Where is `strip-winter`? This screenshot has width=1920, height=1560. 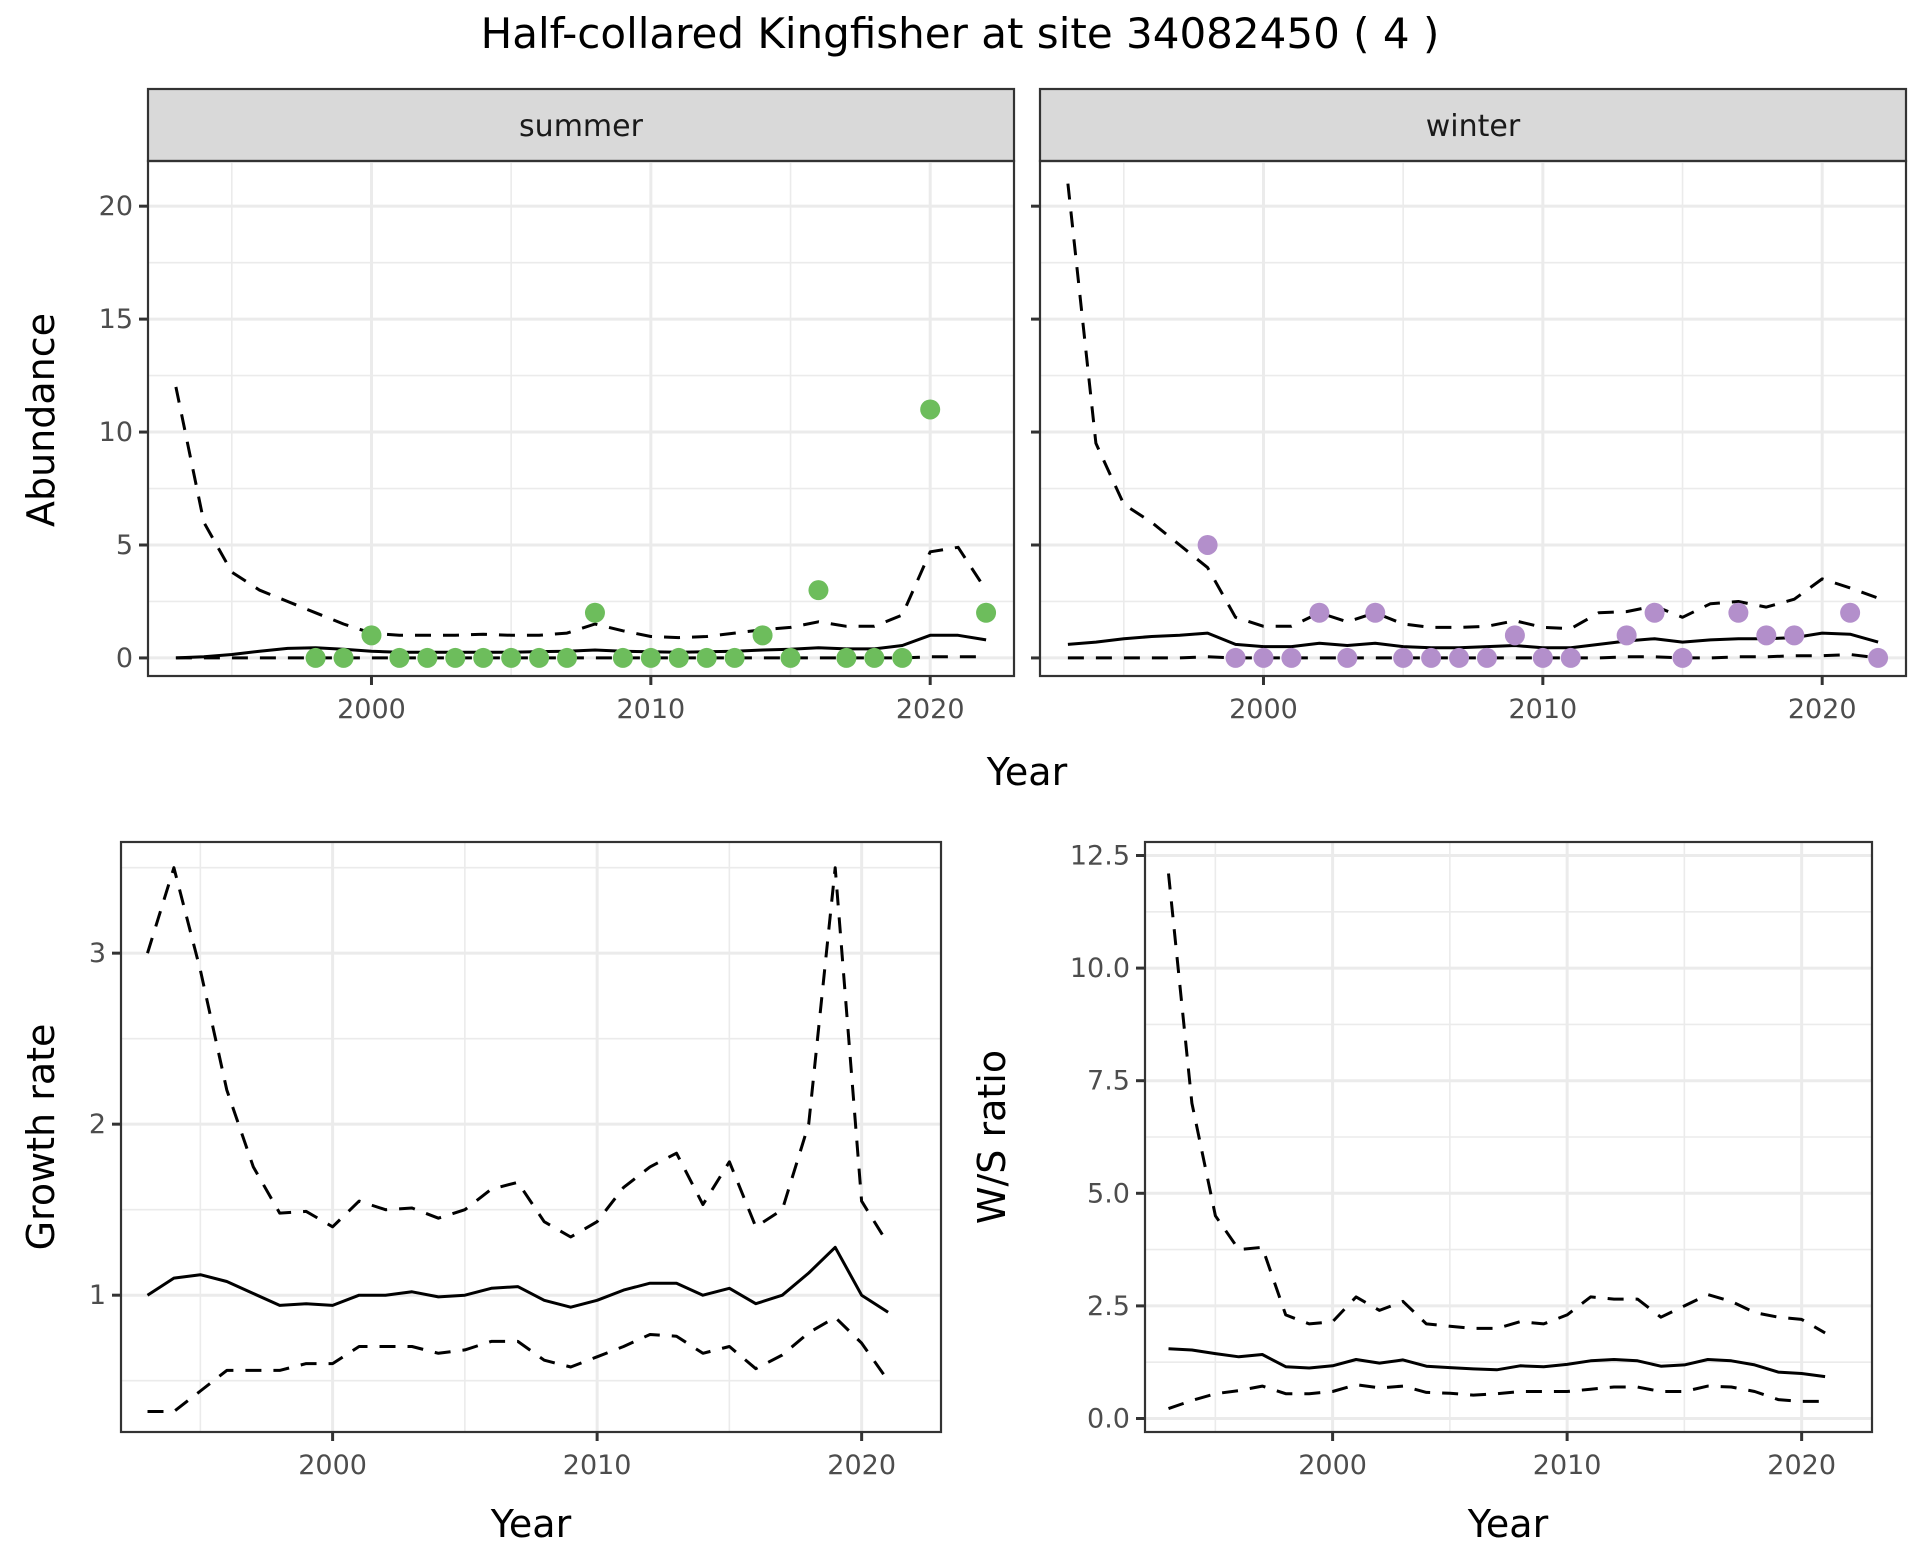
strip-winter is located at coordinates (1473, 125).